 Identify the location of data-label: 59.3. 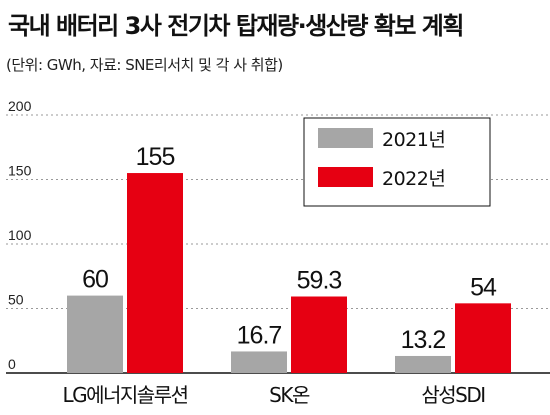
(319, 281).